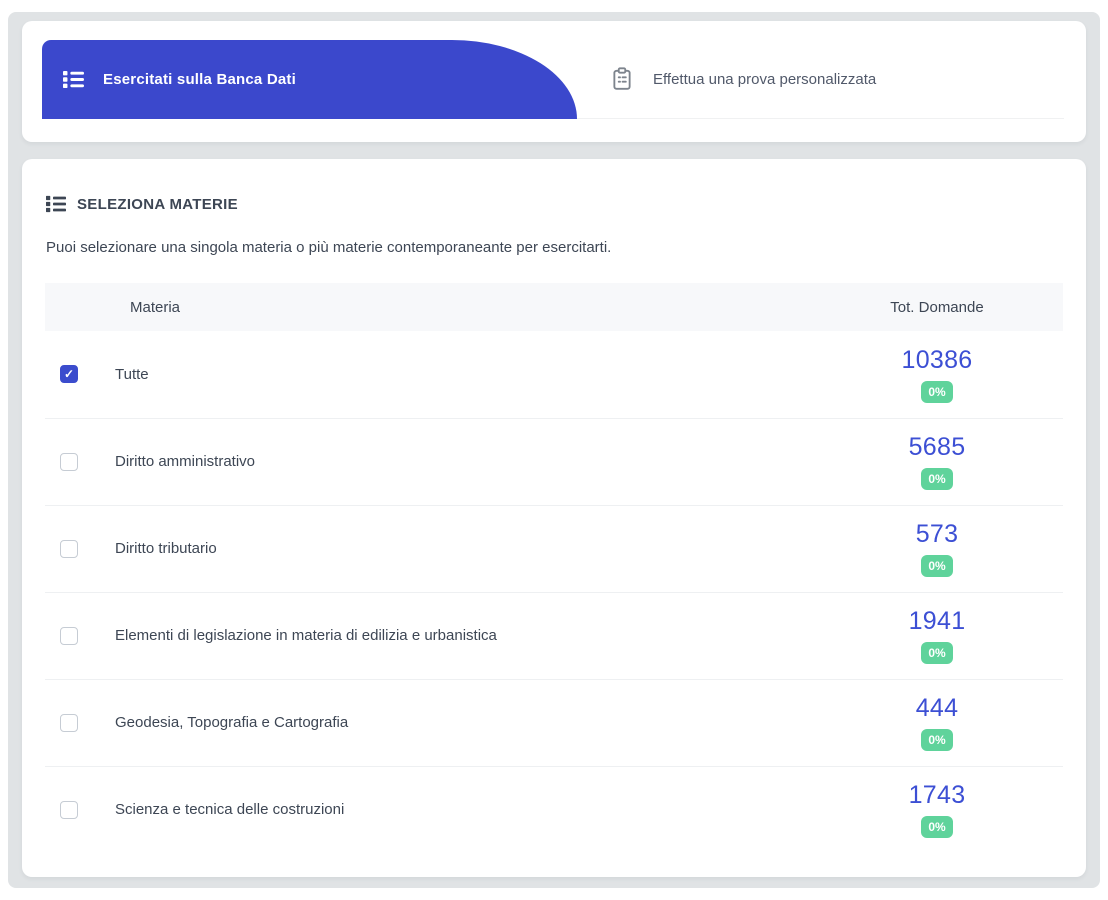 This screenshot has height=900, width=1108. I want to click on materia-checkbox: ✓, so click(69, 374).